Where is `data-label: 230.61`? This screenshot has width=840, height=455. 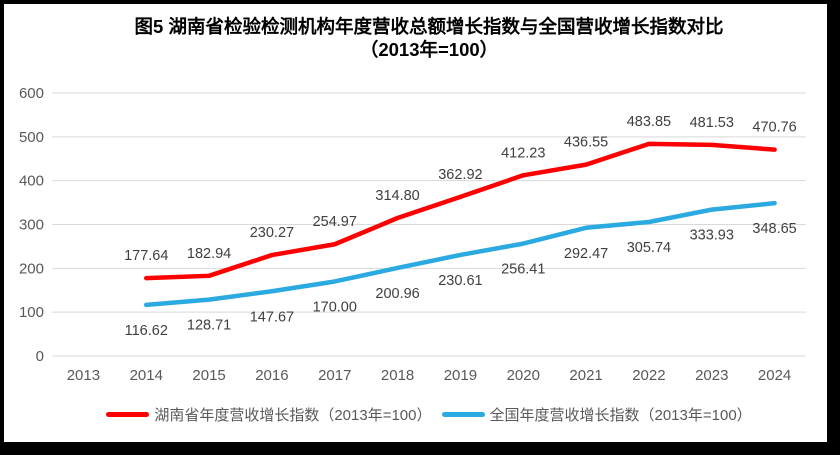
data-label: 230.61 is located at coordinates (460, 281).